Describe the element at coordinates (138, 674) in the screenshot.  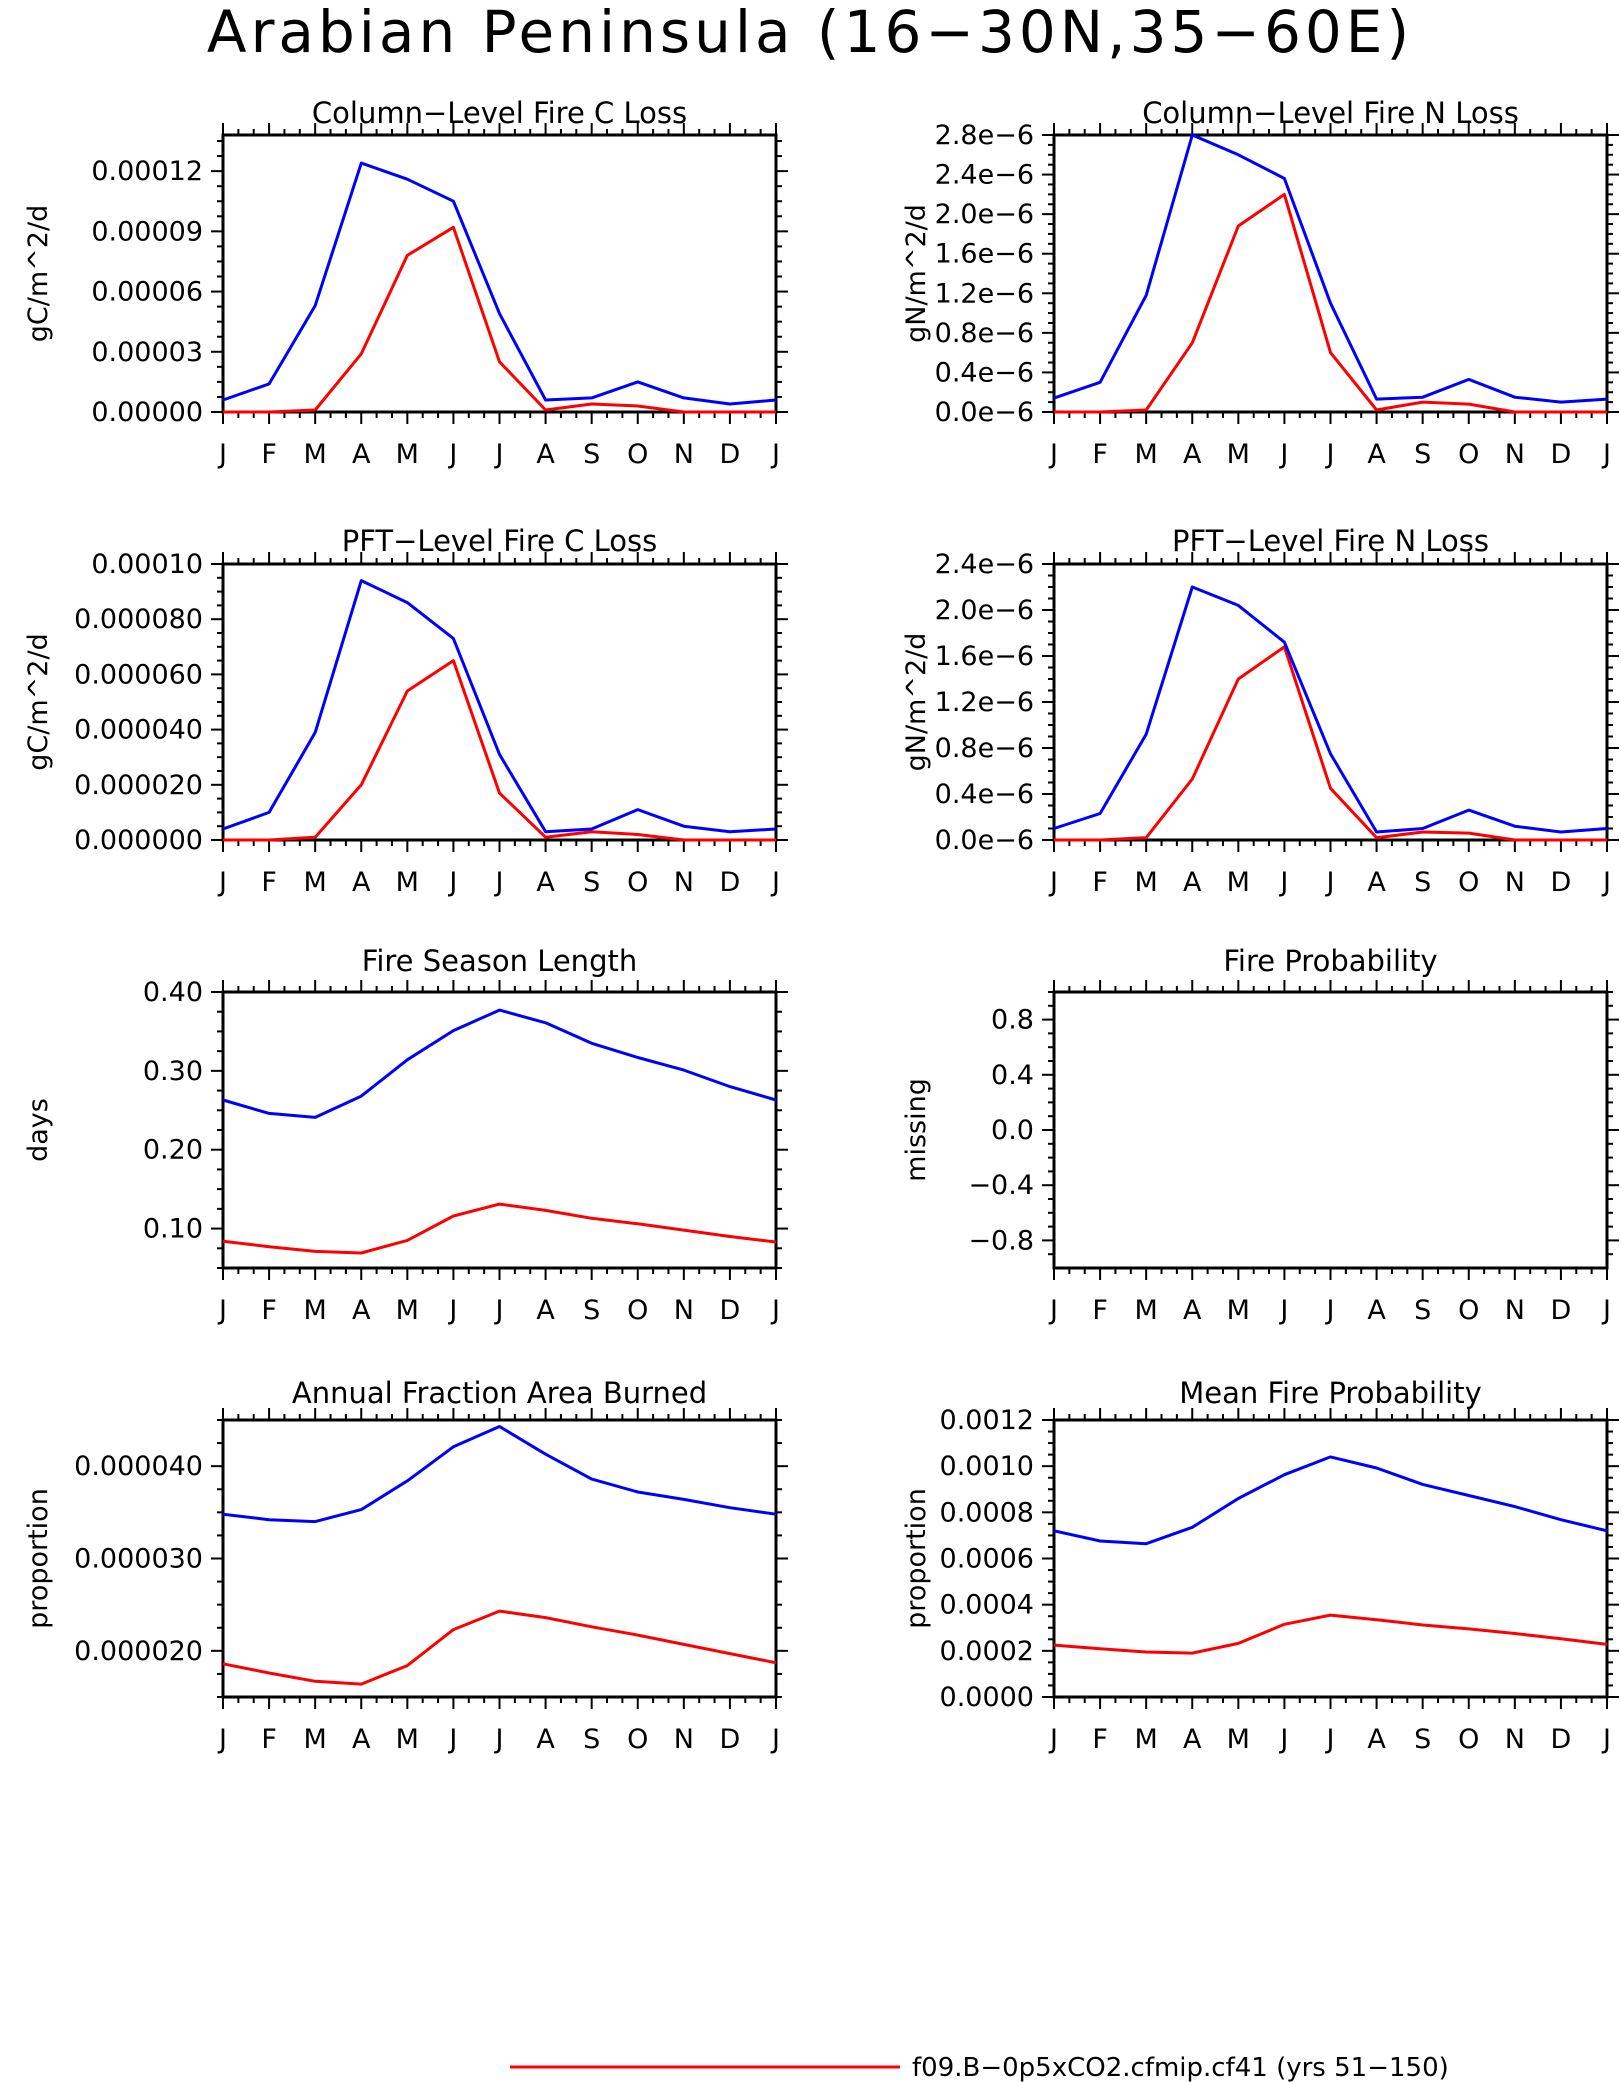
I see `y-tick-label: 0.000060` at that location.